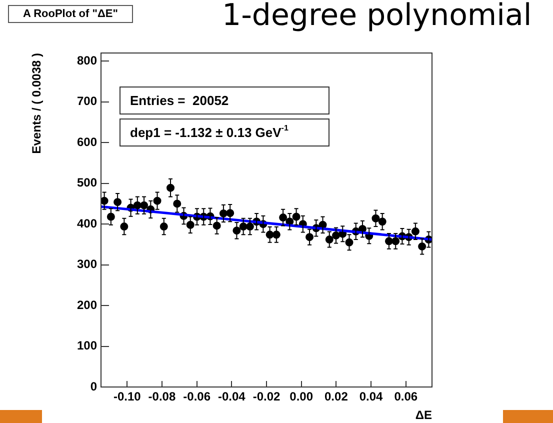 The height and width of the screenshot is (423, 553). Describe the element at coordinates (232, 397) in the screenshot. I see `x-tick-label: -0.04` at that location.